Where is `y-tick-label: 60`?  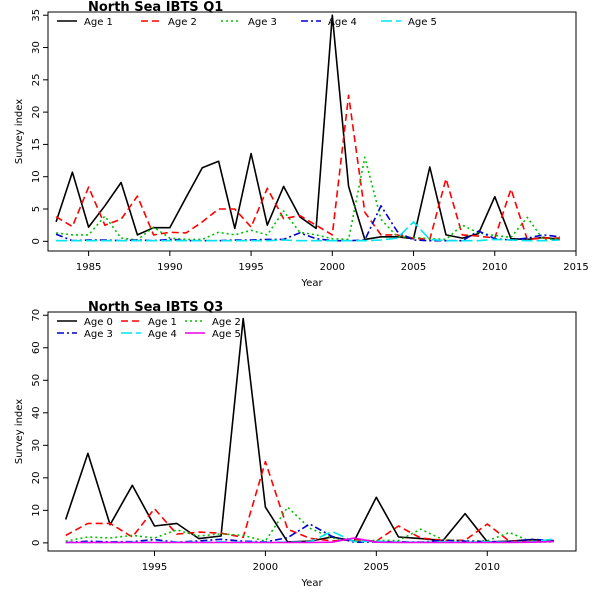
y-tick-label: 60 is located at coordinates (36, 347).